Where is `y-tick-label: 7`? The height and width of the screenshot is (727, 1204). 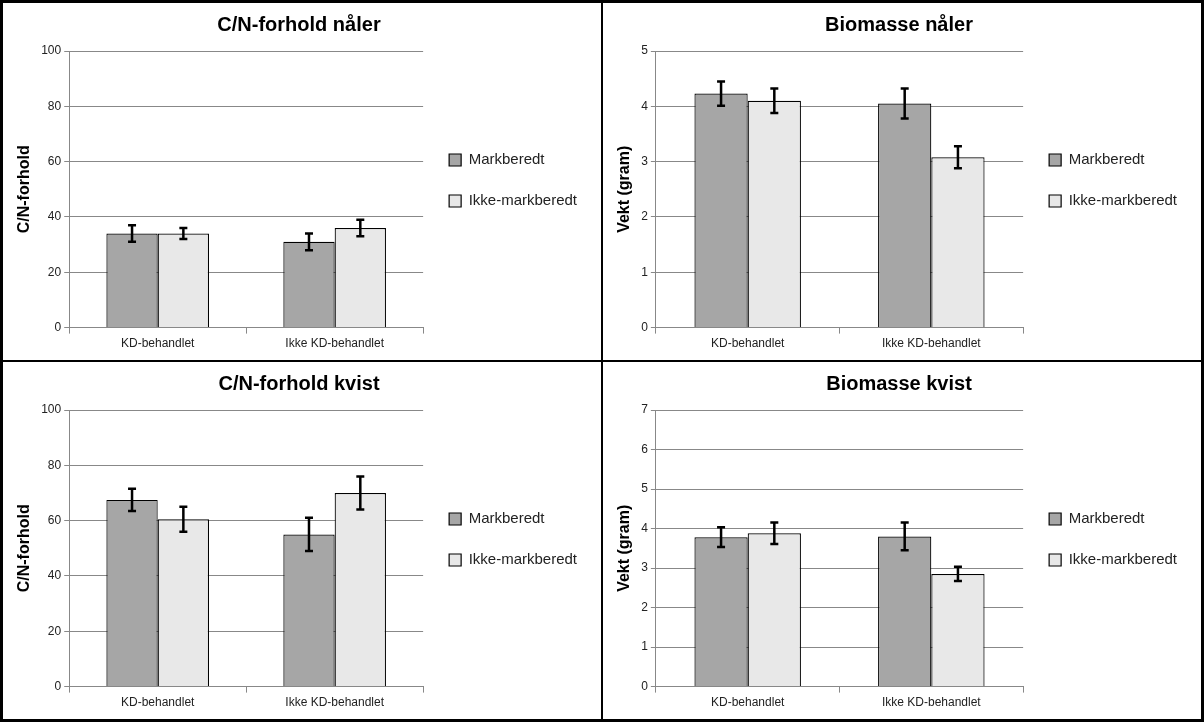
y-tick-label: 7 is located at coordinates (645, 409).